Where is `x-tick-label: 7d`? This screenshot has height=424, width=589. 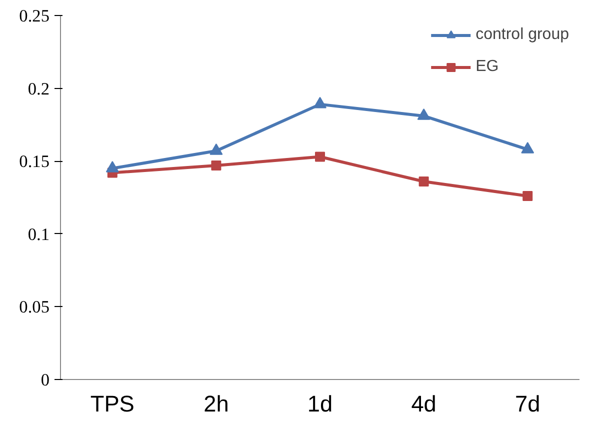
x-tick-label: 7d is located at coordinates (527, 403).